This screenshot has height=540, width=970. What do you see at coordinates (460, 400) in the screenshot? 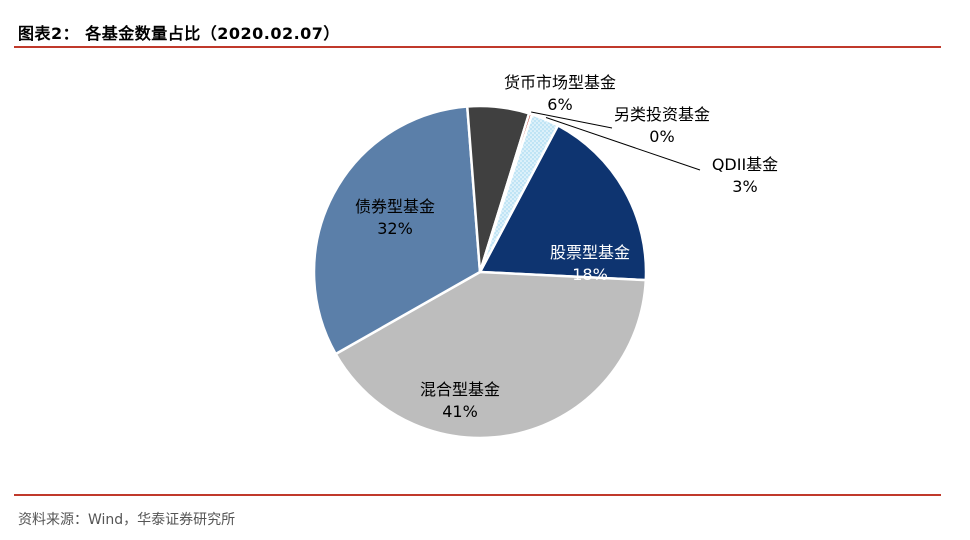
I see `slice-label-1: 混合型基金 41%` at bounding box center [460, 400].